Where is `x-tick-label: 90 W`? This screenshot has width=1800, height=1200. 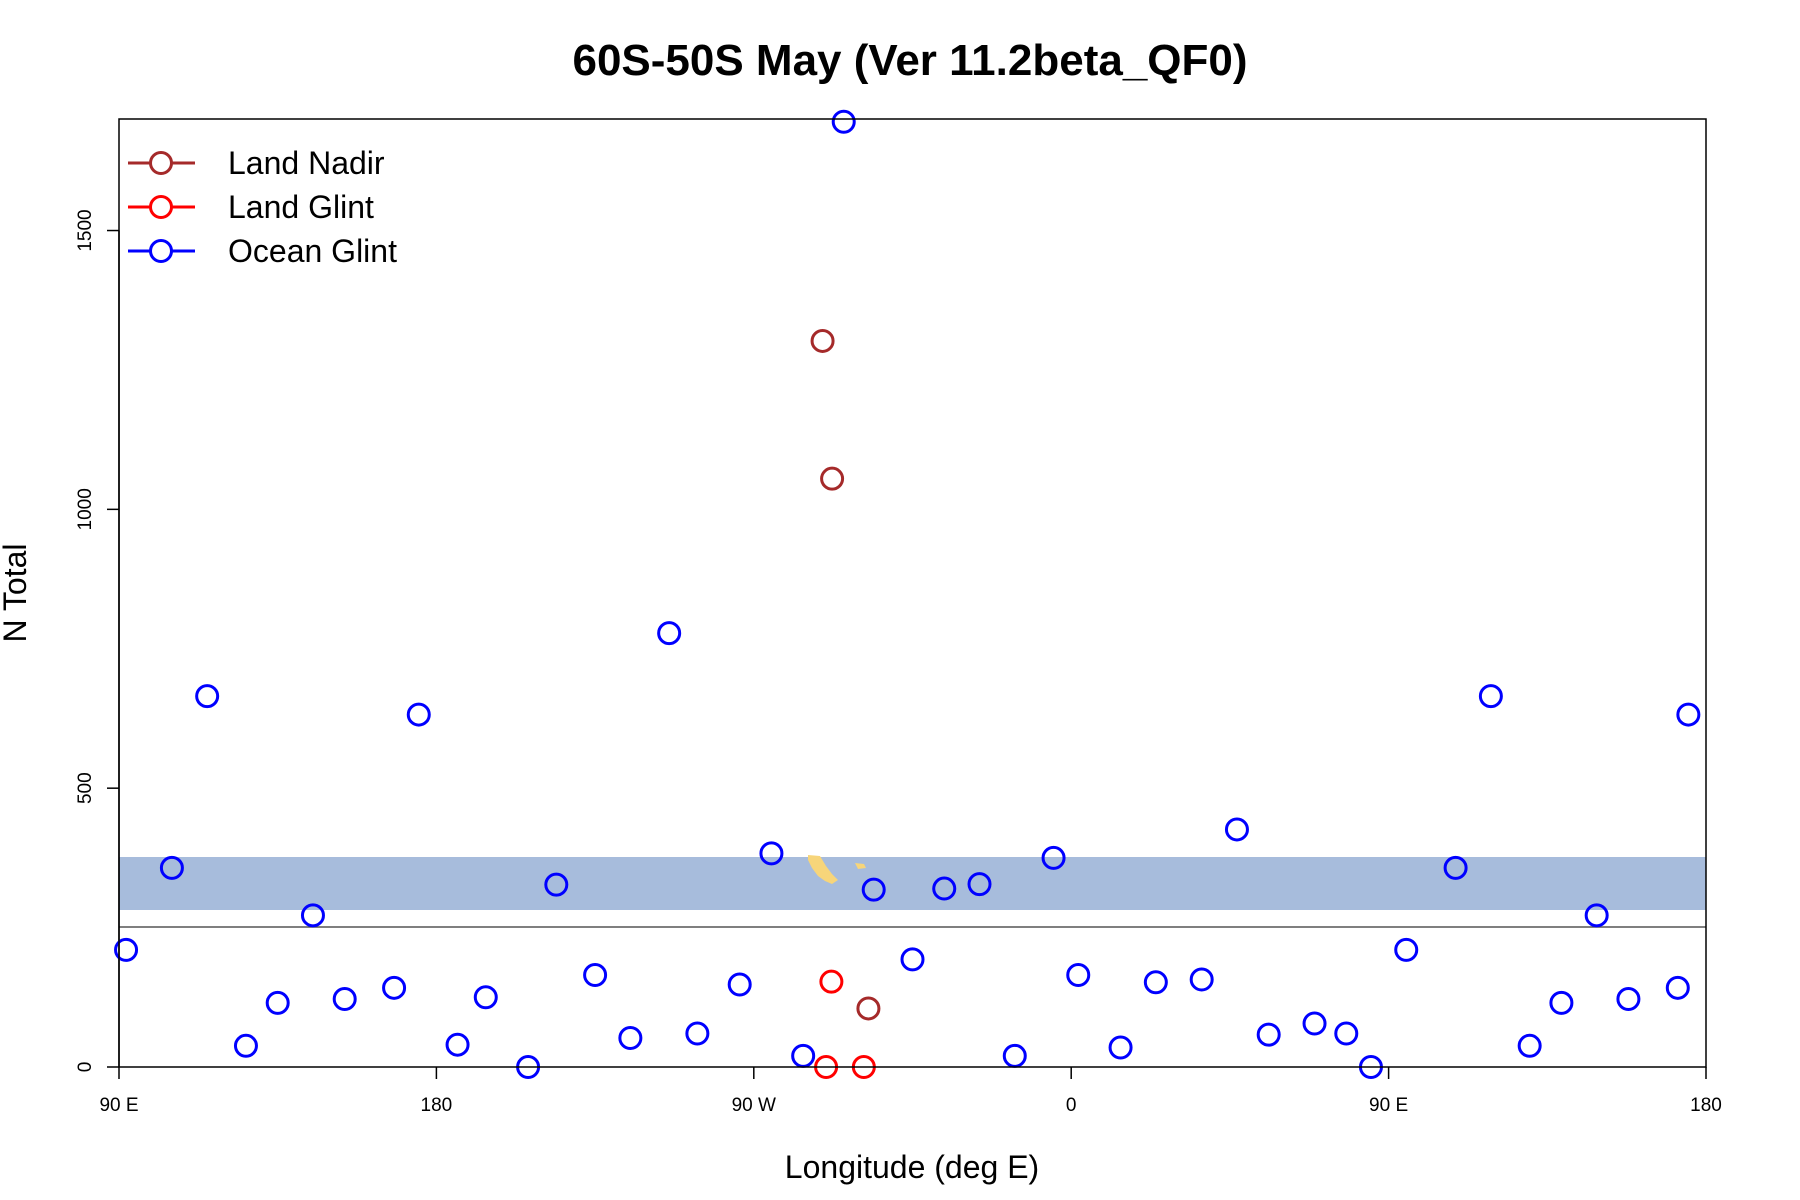
x-tick-label: 90 W is located at coordinates (754, 1105).